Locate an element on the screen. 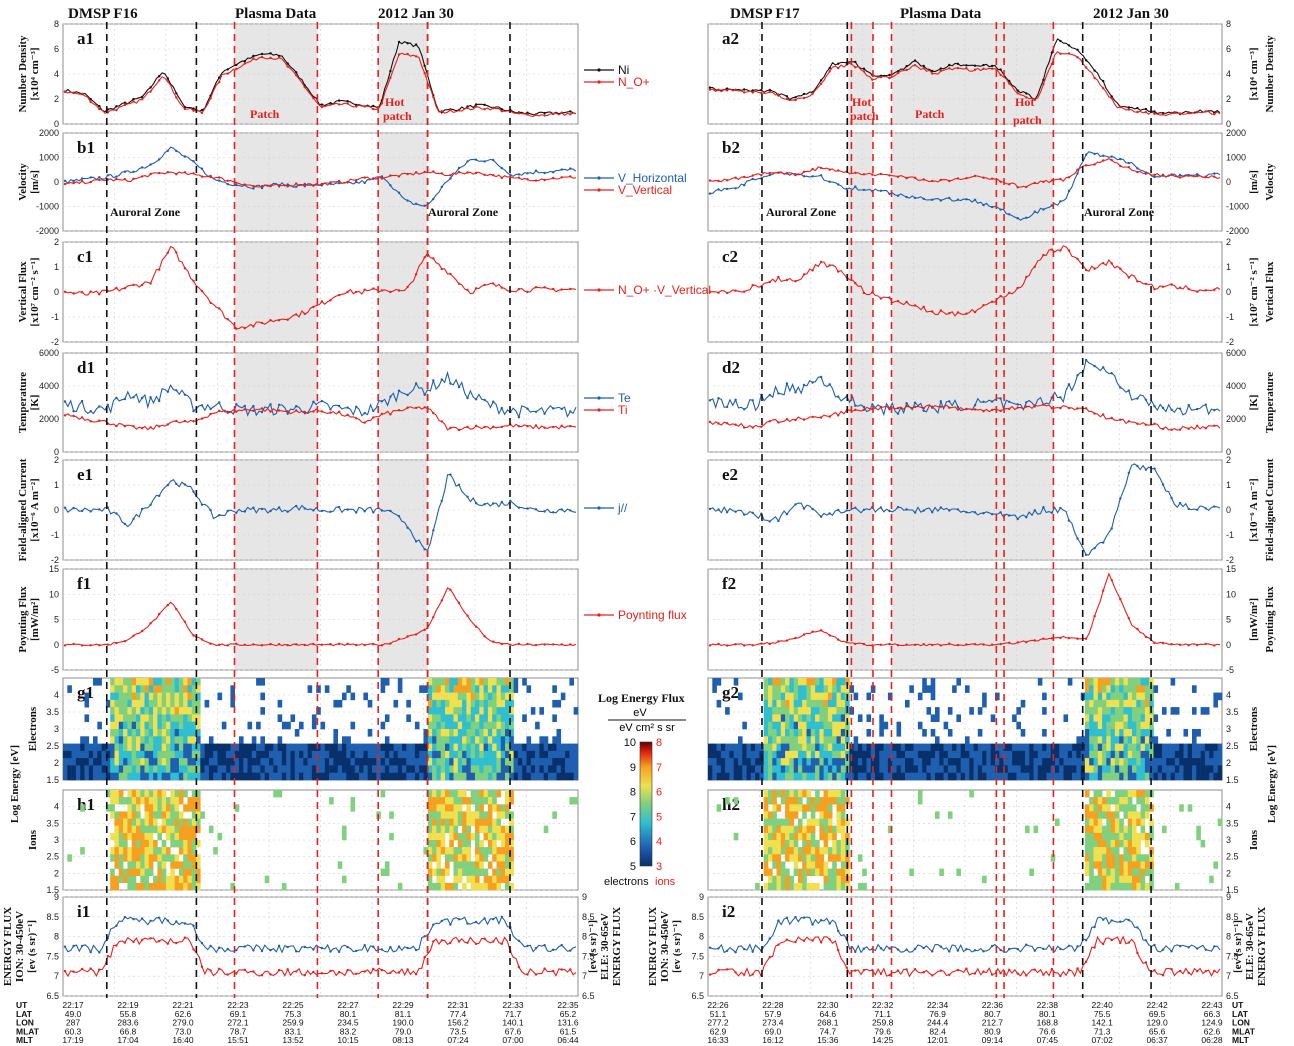 This screenshot has width=1294, height=1046. series-ti-point is located at coordinates (983, 411).